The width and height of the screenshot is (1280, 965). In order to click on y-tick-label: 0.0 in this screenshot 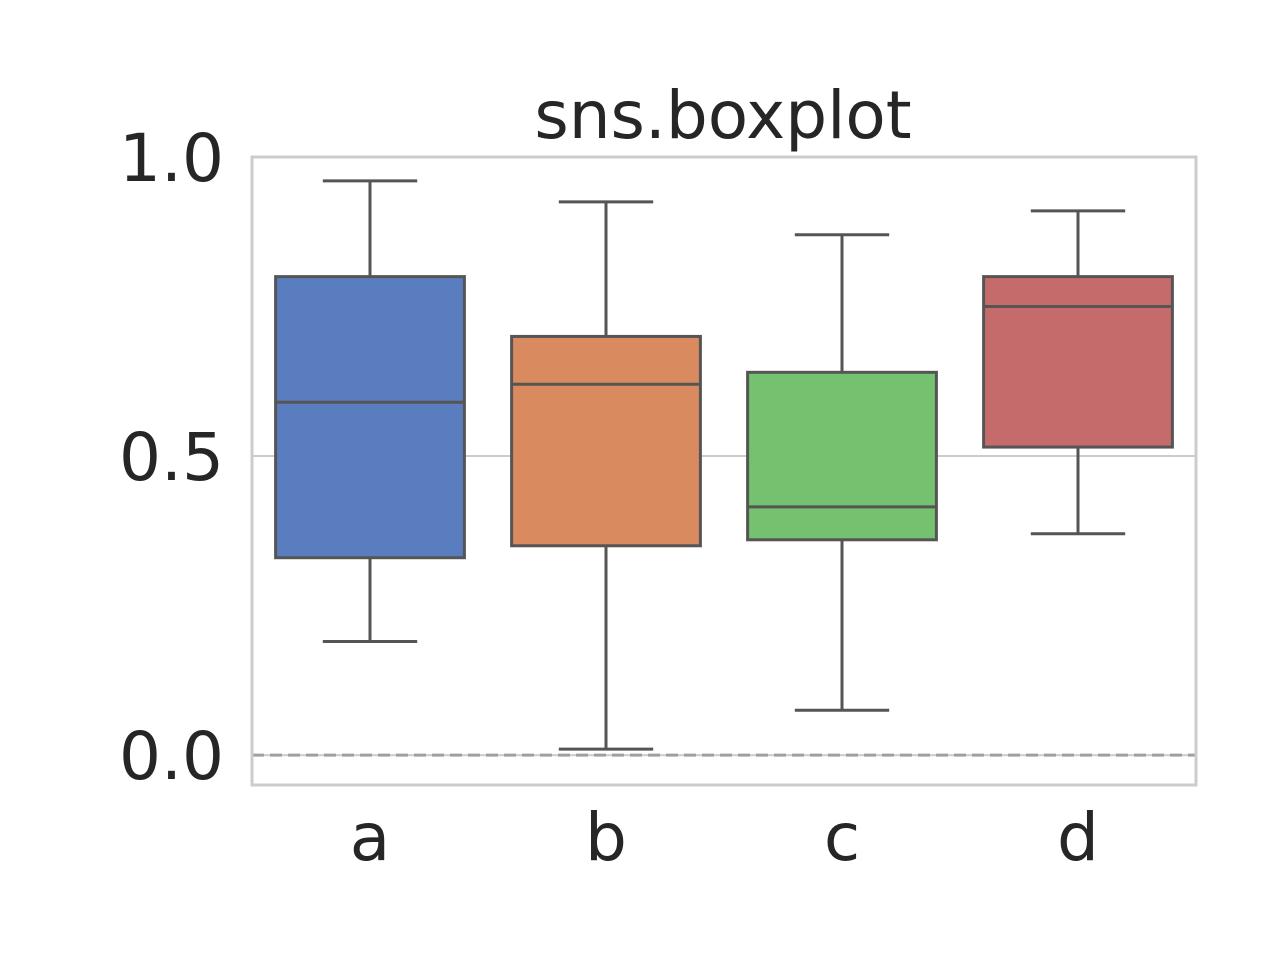, I will do `click(171, 756)`.